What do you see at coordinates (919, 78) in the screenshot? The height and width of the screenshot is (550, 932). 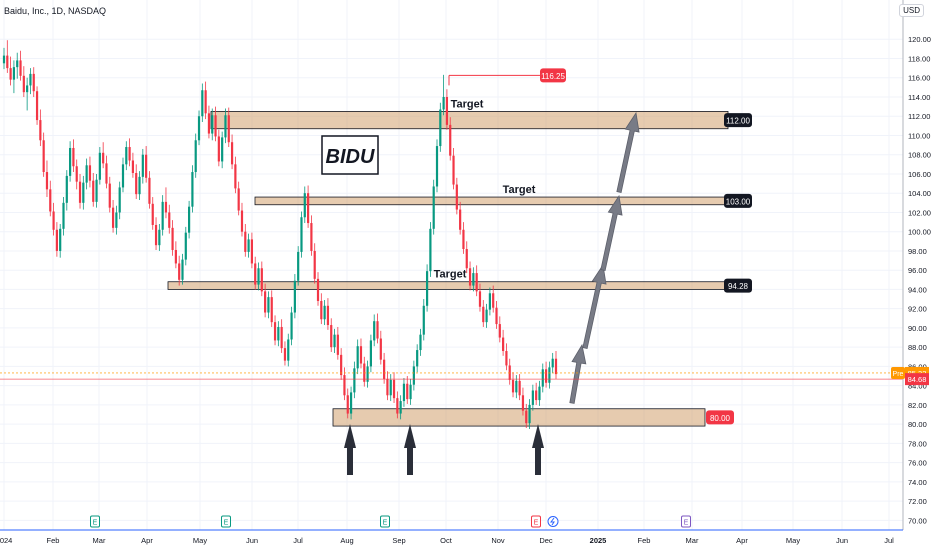 I see `y-tick-label: 116.00` at bounding box center [919, 78].